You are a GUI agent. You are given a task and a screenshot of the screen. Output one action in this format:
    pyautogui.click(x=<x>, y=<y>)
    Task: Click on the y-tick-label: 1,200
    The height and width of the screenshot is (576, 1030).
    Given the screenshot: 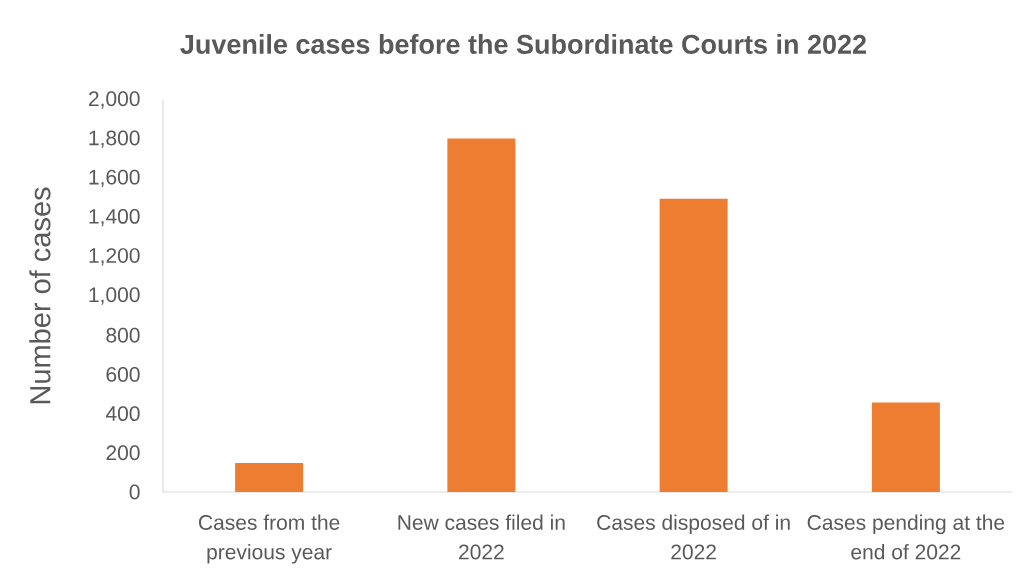 What is the action you would take?
    pyautogui.click(x=114, y=257)
    